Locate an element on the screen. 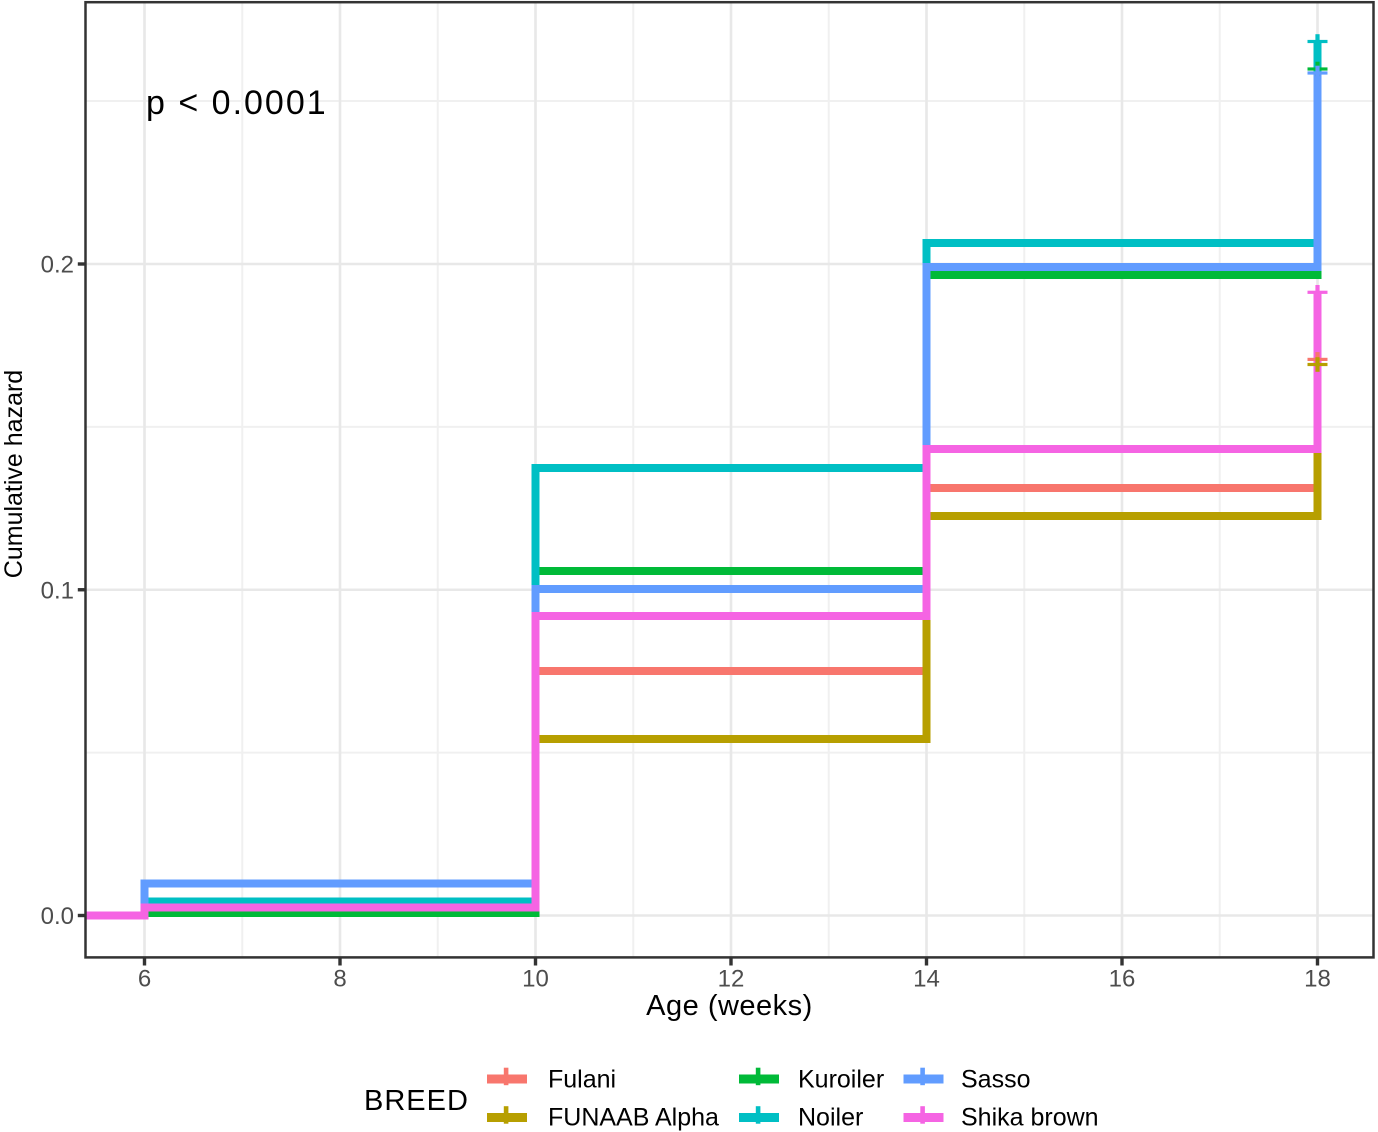  svg-text: 6 is located at coordinates (144, 978).